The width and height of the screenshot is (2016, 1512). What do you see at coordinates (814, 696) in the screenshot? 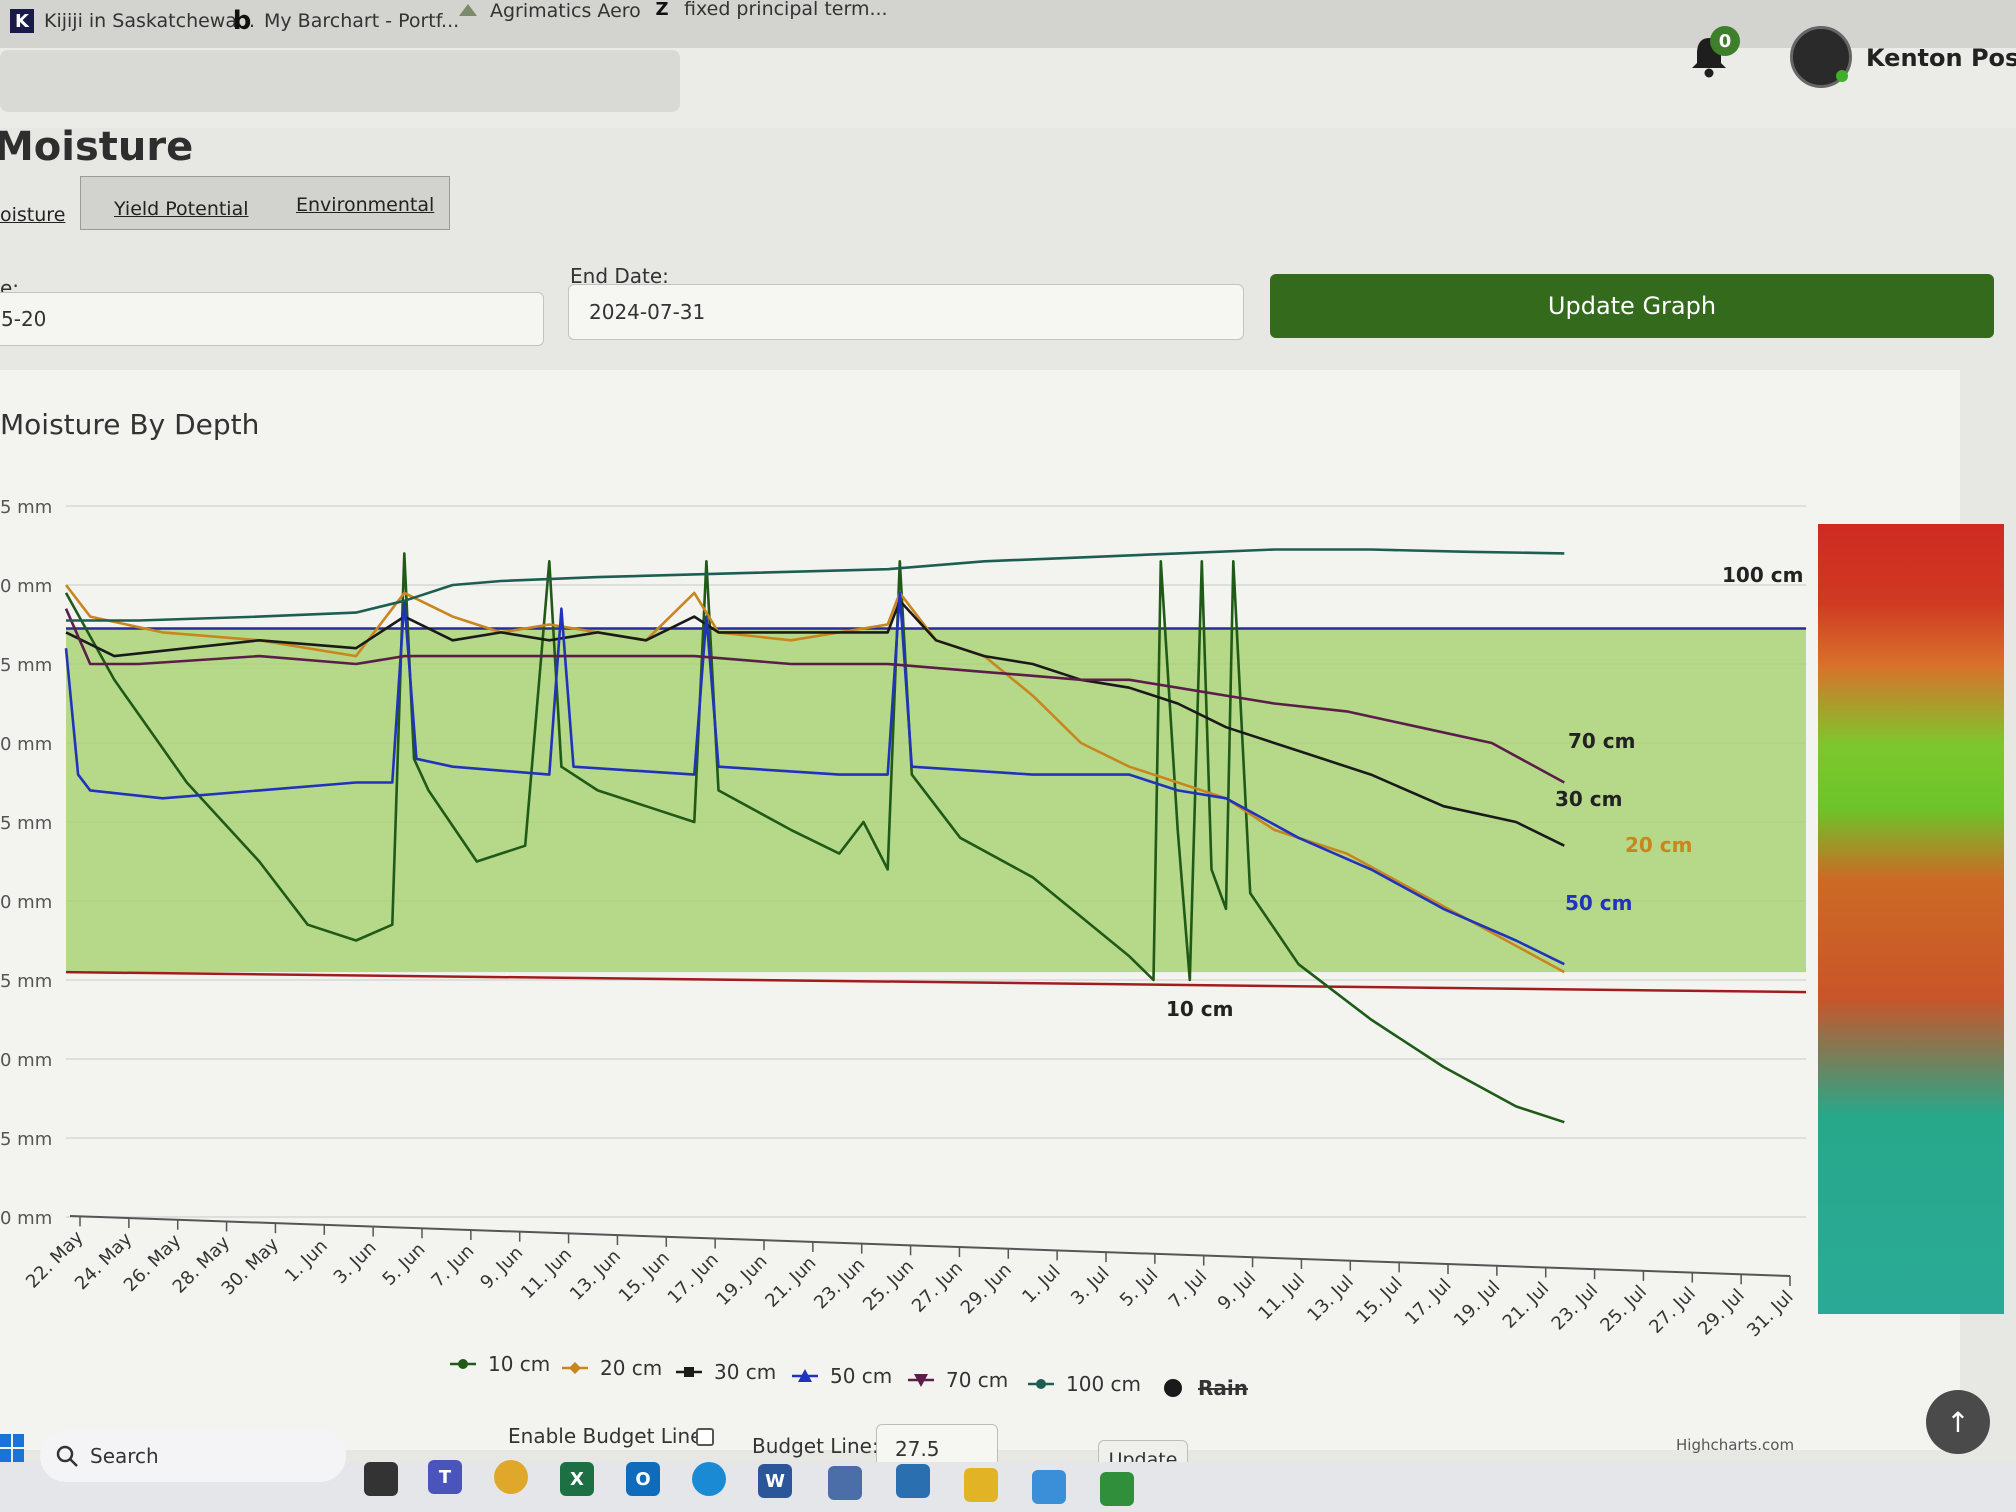
I see `series-line-70cm` at bounding box center [814, 696].